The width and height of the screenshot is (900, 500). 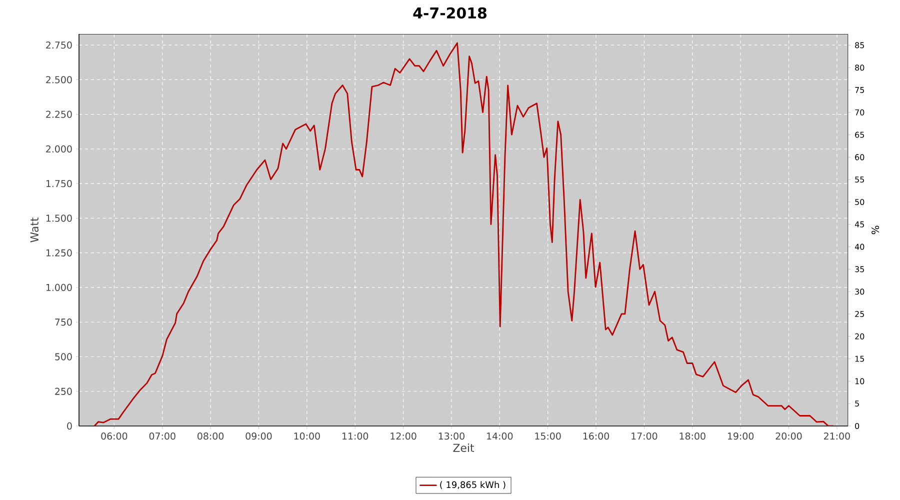 I want to click on y-tick-label: 1.500, so click(x=59, y=218).